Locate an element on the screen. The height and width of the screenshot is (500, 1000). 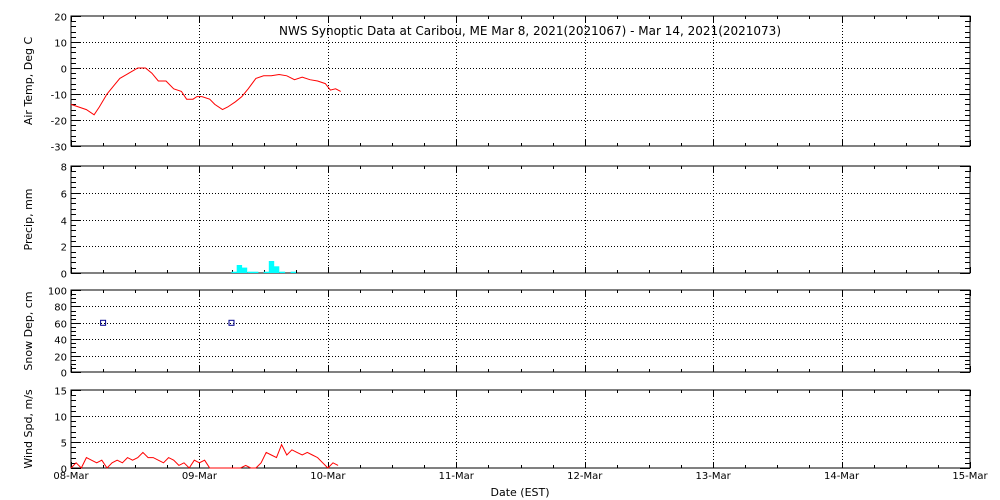
y-tick-label: 4 is located at coordinates (64, 222).